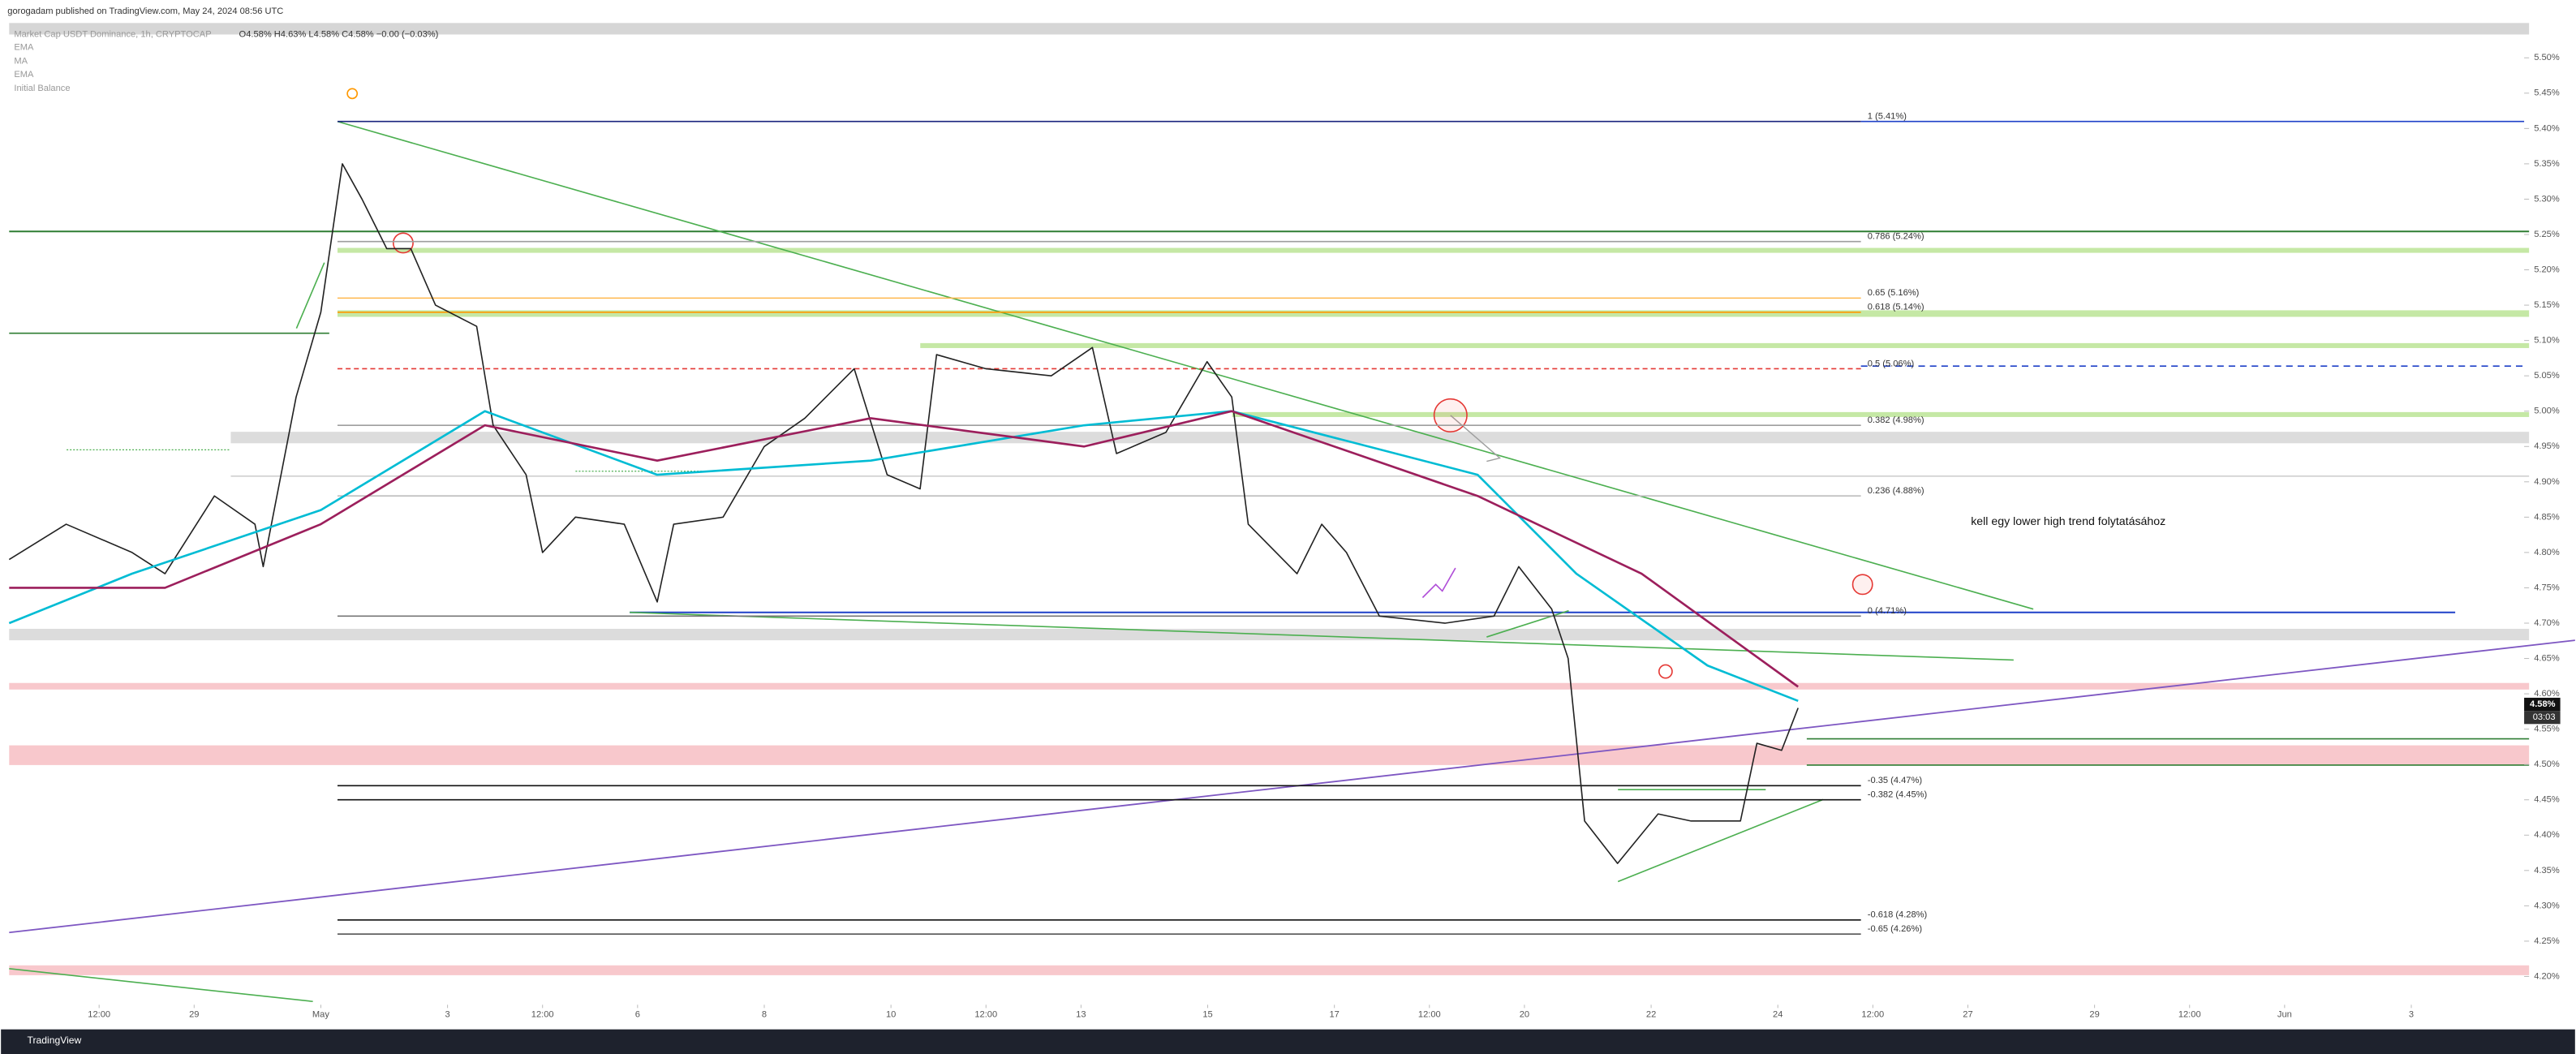 The height and width of the screenshot is (1054, 2576). Describe the element at coordinates (2547, 305) in the screenshot. I see `y-tick-label: 5.15%` at that location.